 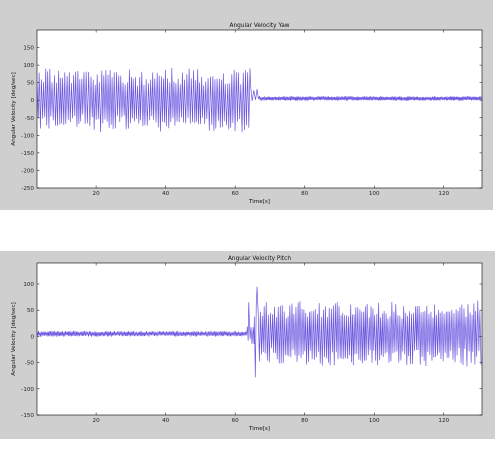 I want to click on chart0-xtick-label: 40, so click(x=166, y=194).